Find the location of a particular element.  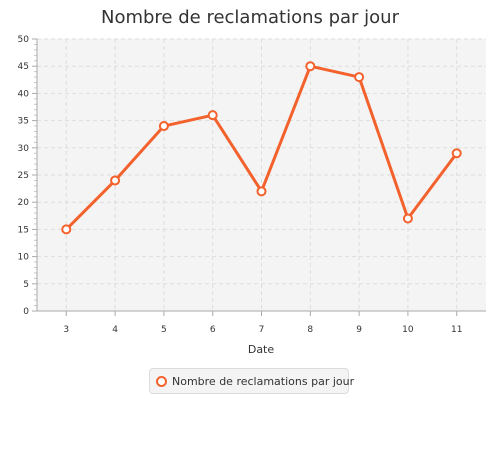

y-tick-label: 30 is located at coordinates (24, 149).